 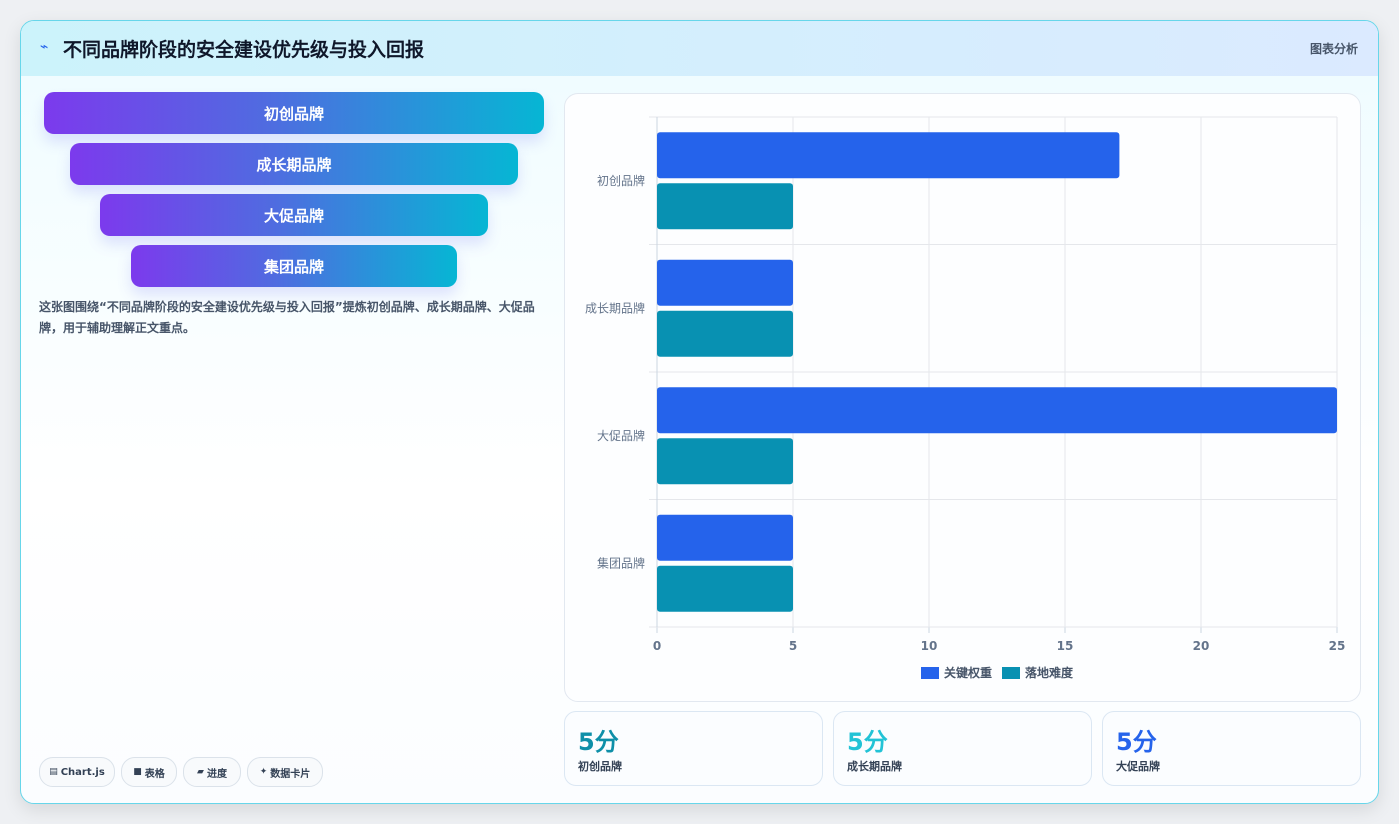 What do you see at coordinates (216, 774) in the screenshot?
I see `pill-label: 进度` at bounding box center [216, 774].